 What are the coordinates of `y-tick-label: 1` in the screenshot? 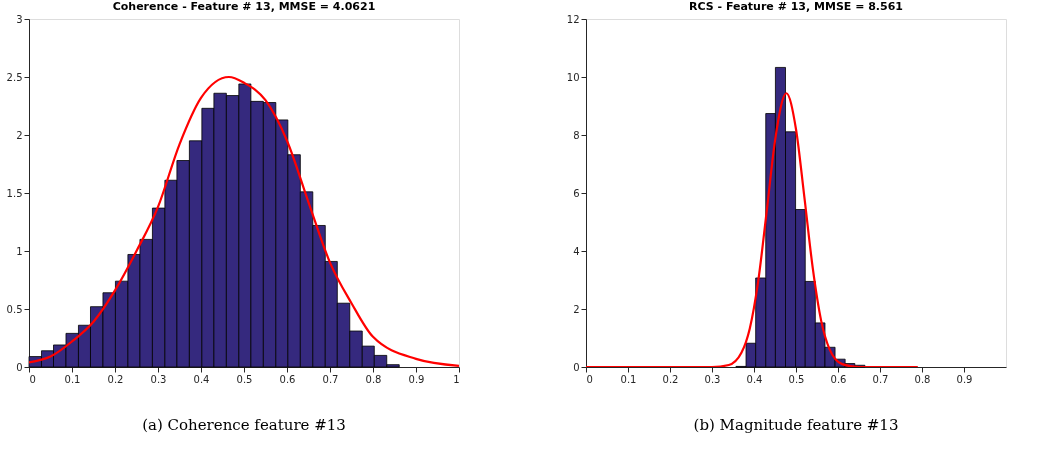 It's located at (19, 251).